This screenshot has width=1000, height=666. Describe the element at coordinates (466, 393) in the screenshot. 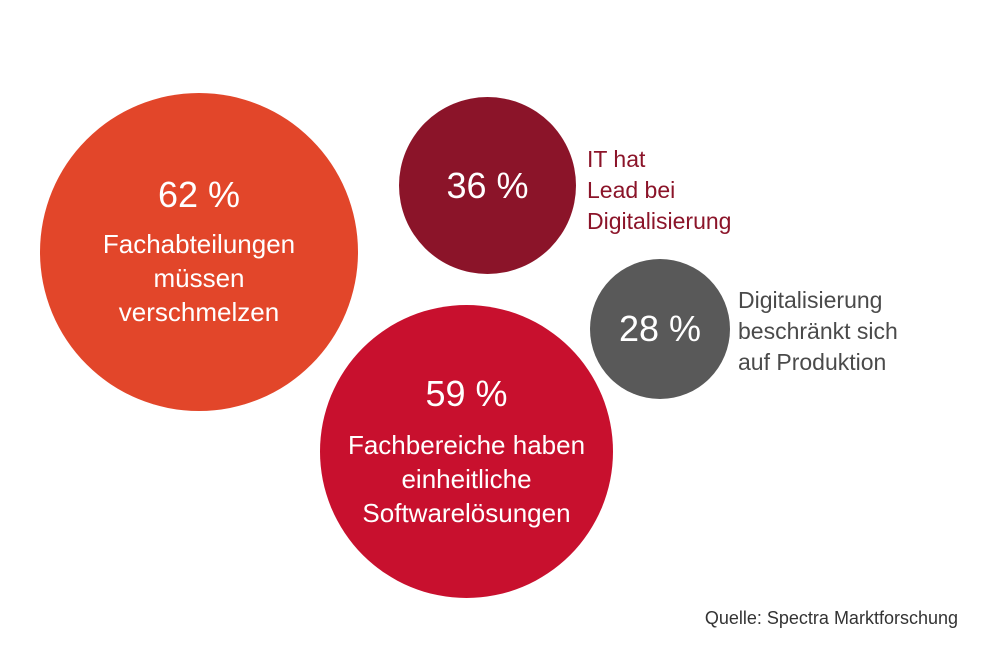

I see `bubble-value-label: 59 %` at that location.